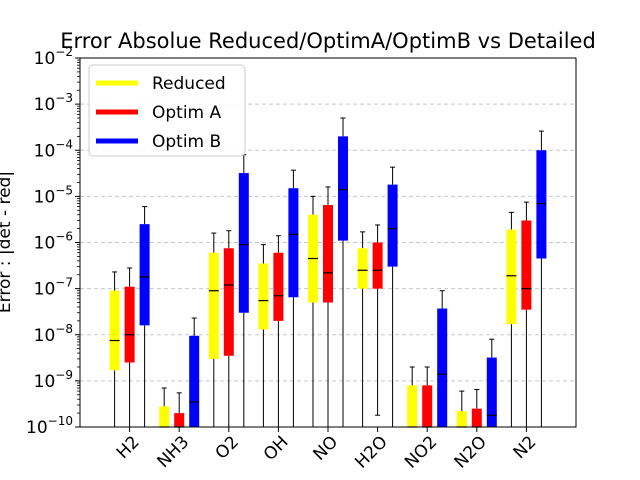  What do you see at coordinates (377, 320) in the screenshot?
I see `box-h2o-optim-a` at bounding box center [377, 320].